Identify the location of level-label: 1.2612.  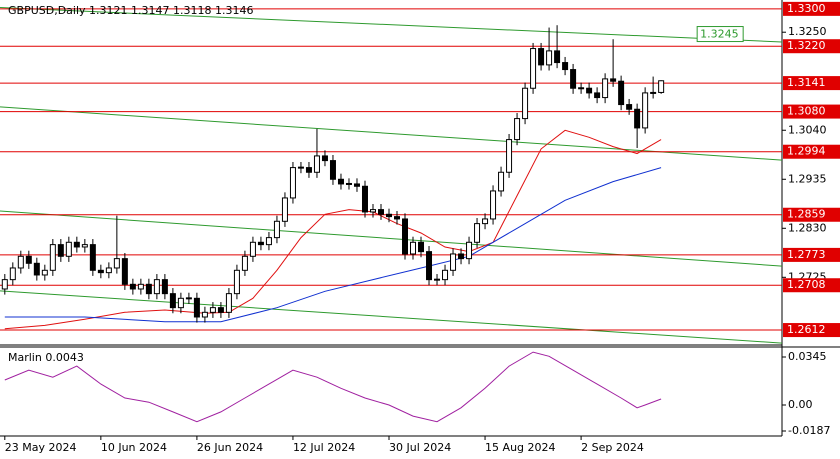
(806, 329).